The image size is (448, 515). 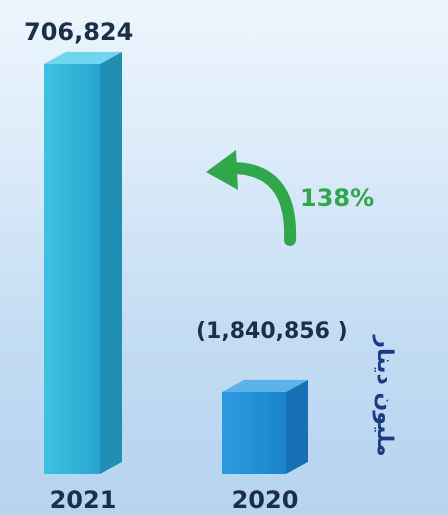 I want to click on value-label-2020: (1,840,856 ), so click(x=272, y=331).